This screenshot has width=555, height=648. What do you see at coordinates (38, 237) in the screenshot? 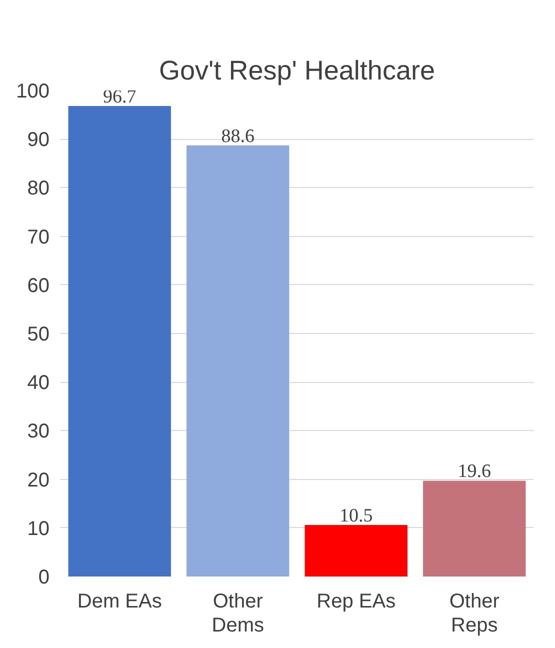
I see `y-tick-label: 70` at bounding box center [38, 237].